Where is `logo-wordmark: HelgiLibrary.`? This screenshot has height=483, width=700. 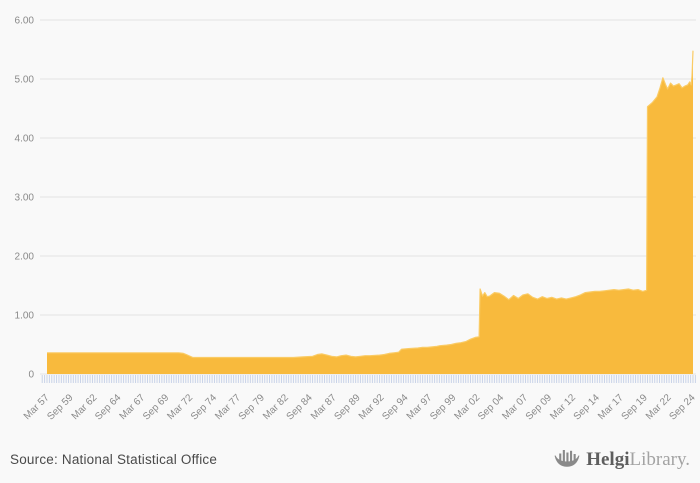 logo-wordmark: HelgiLibrary. is located at coordinates (638, 459).